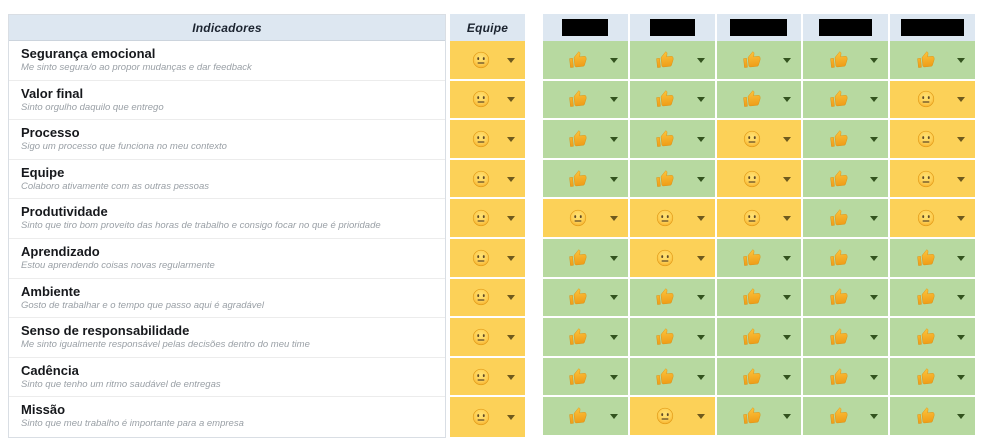  I want to click on vote-dropdown-member2-row7, so click(672, 298).